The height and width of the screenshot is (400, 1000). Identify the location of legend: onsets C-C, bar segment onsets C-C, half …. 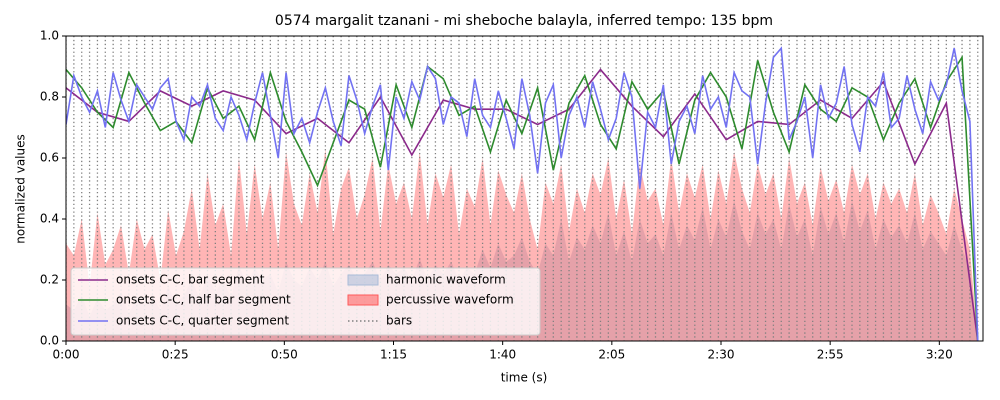
(305, 301).